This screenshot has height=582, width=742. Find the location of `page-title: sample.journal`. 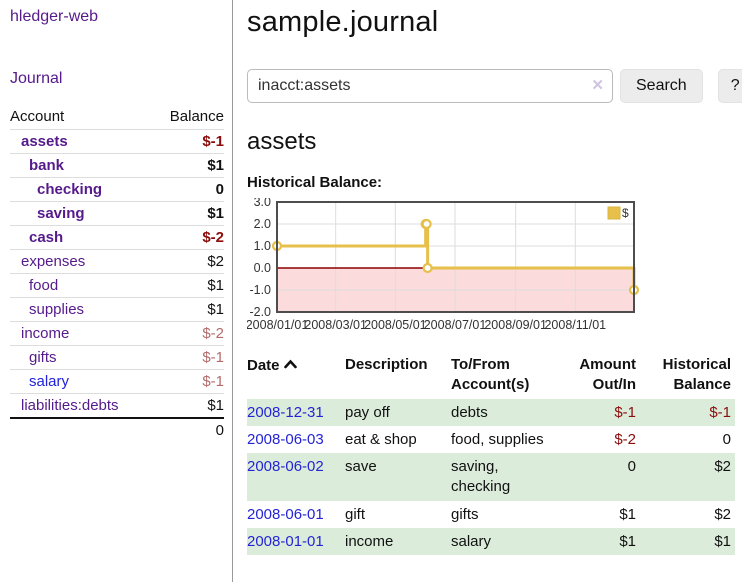

page-title: sample.journal is located at coordinates (343, 22).